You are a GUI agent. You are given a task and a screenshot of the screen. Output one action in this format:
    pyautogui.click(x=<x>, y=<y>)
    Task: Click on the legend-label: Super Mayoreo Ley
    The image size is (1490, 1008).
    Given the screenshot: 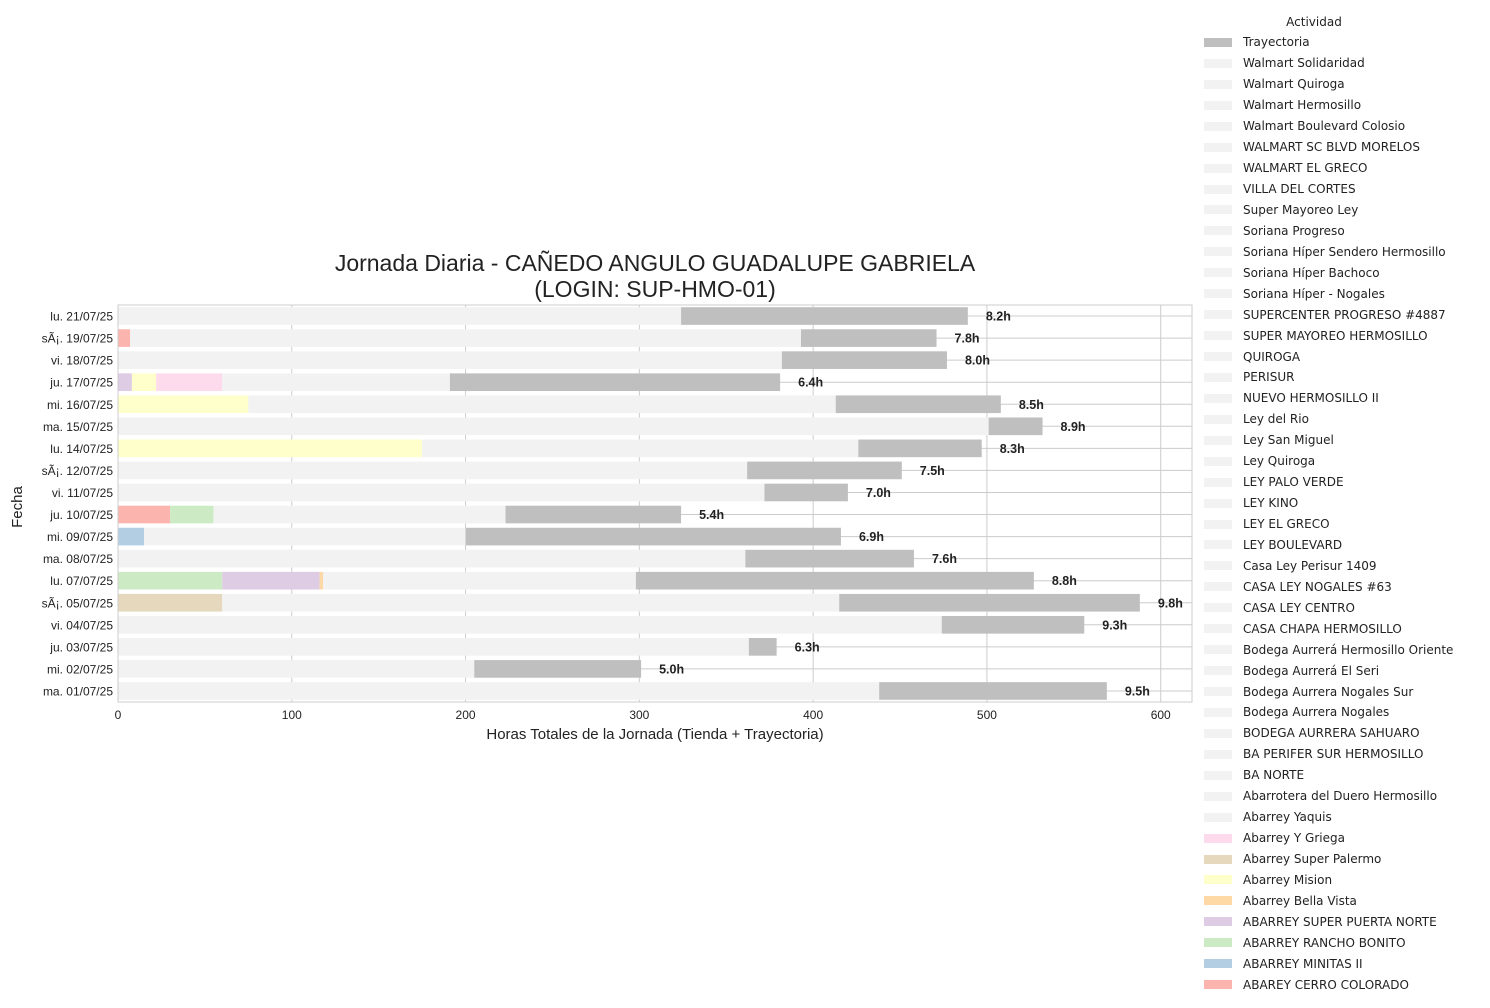 What is the action you would take?
    pyautogui.click(x=1301, y=209)
    